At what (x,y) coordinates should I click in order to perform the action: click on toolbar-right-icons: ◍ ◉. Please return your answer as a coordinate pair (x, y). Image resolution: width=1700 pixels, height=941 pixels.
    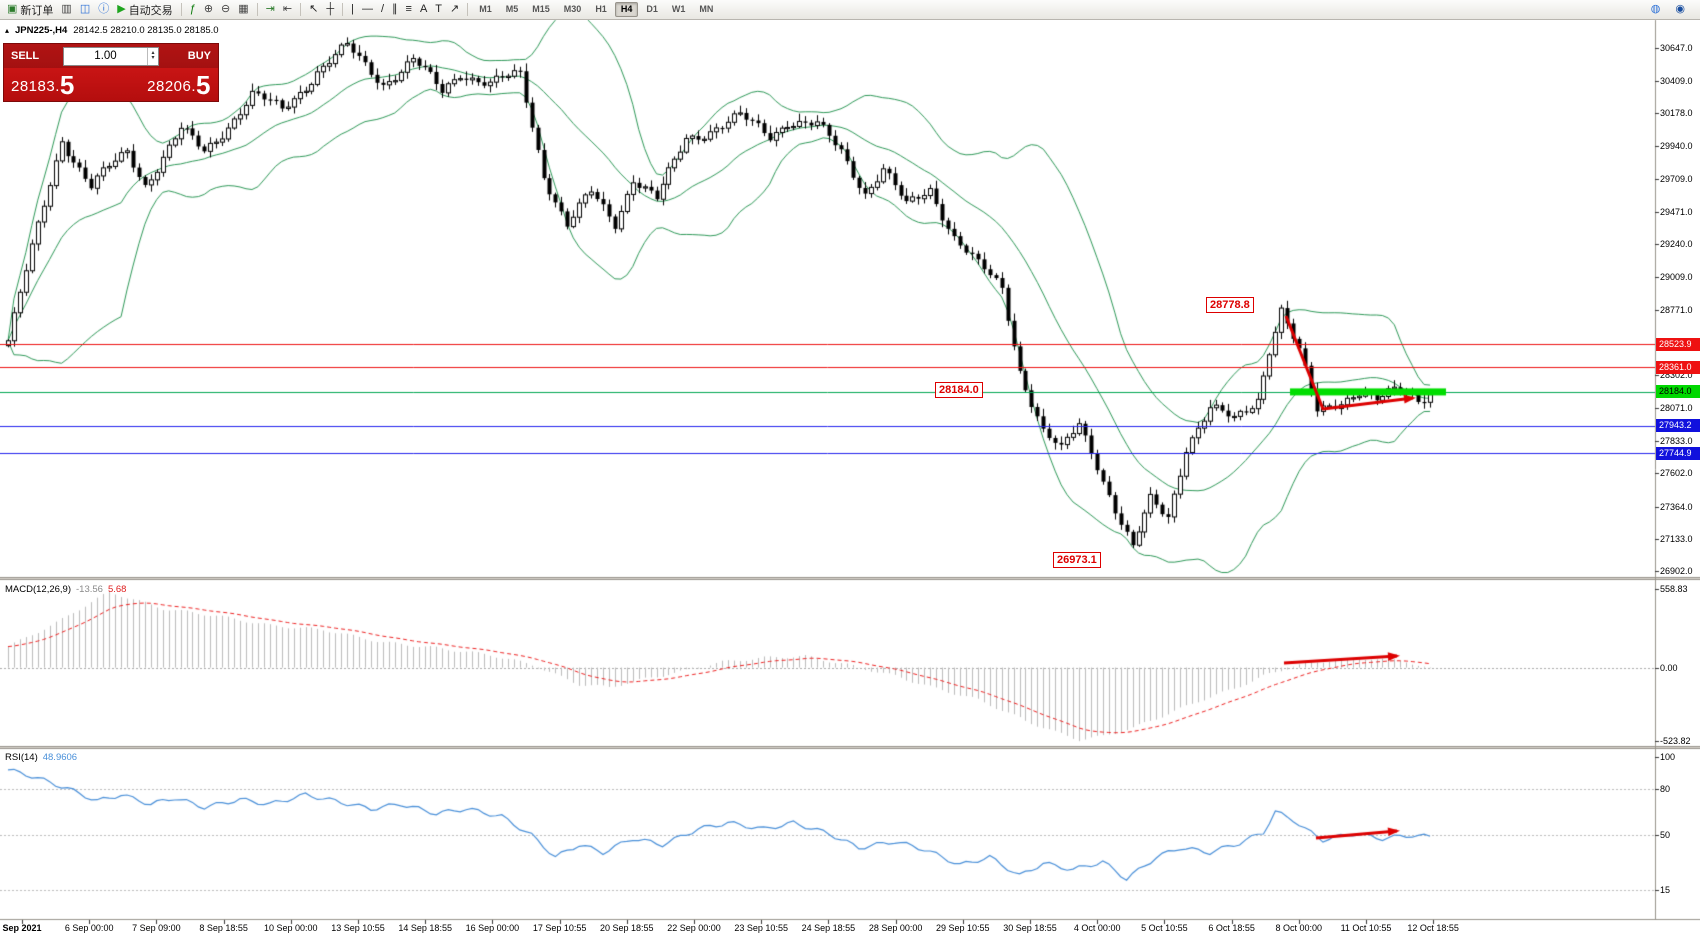
    Looking at the image, I should click on (1672, 9).